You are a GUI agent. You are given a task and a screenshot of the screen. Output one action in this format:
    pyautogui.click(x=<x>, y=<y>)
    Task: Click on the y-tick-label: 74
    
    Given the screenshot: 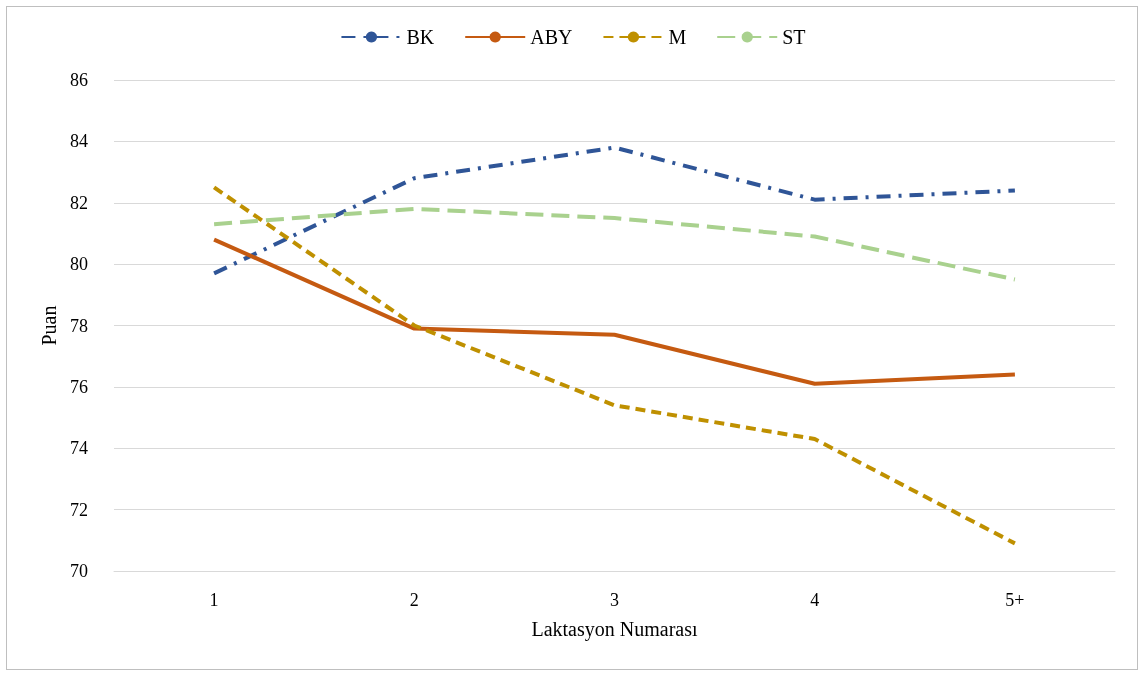 What is the action you would take?
    pyautogui.click(x=79, y=448)
    